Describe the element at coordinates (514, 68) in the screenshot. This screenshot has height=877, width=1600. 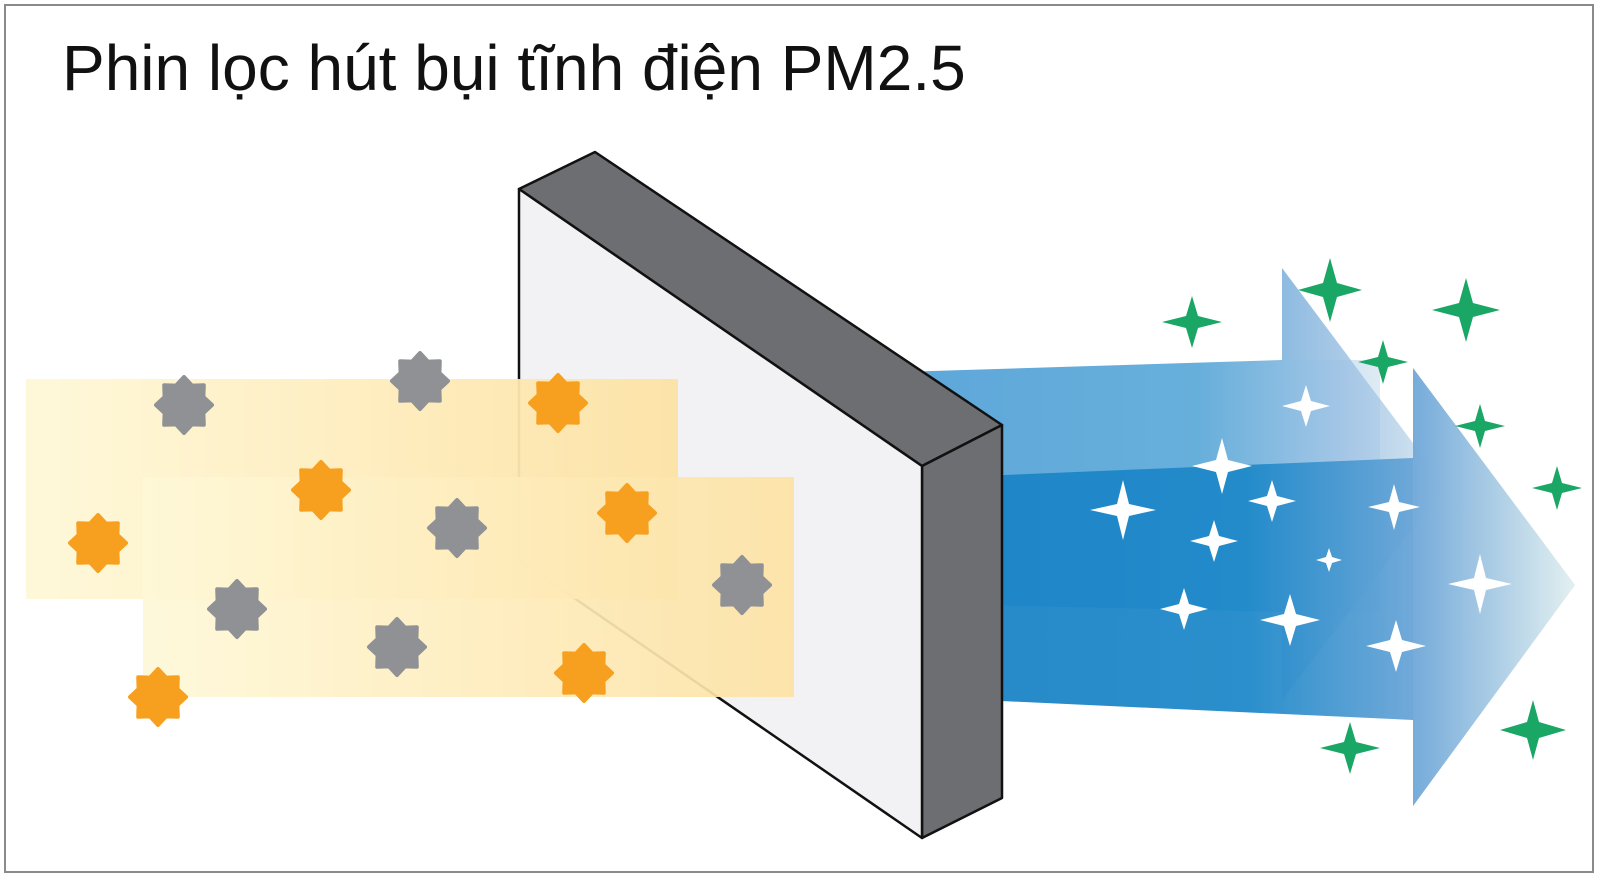
I see `page-title: Phin lọc hút bụi tĩnh điện PM2.5` at that location.